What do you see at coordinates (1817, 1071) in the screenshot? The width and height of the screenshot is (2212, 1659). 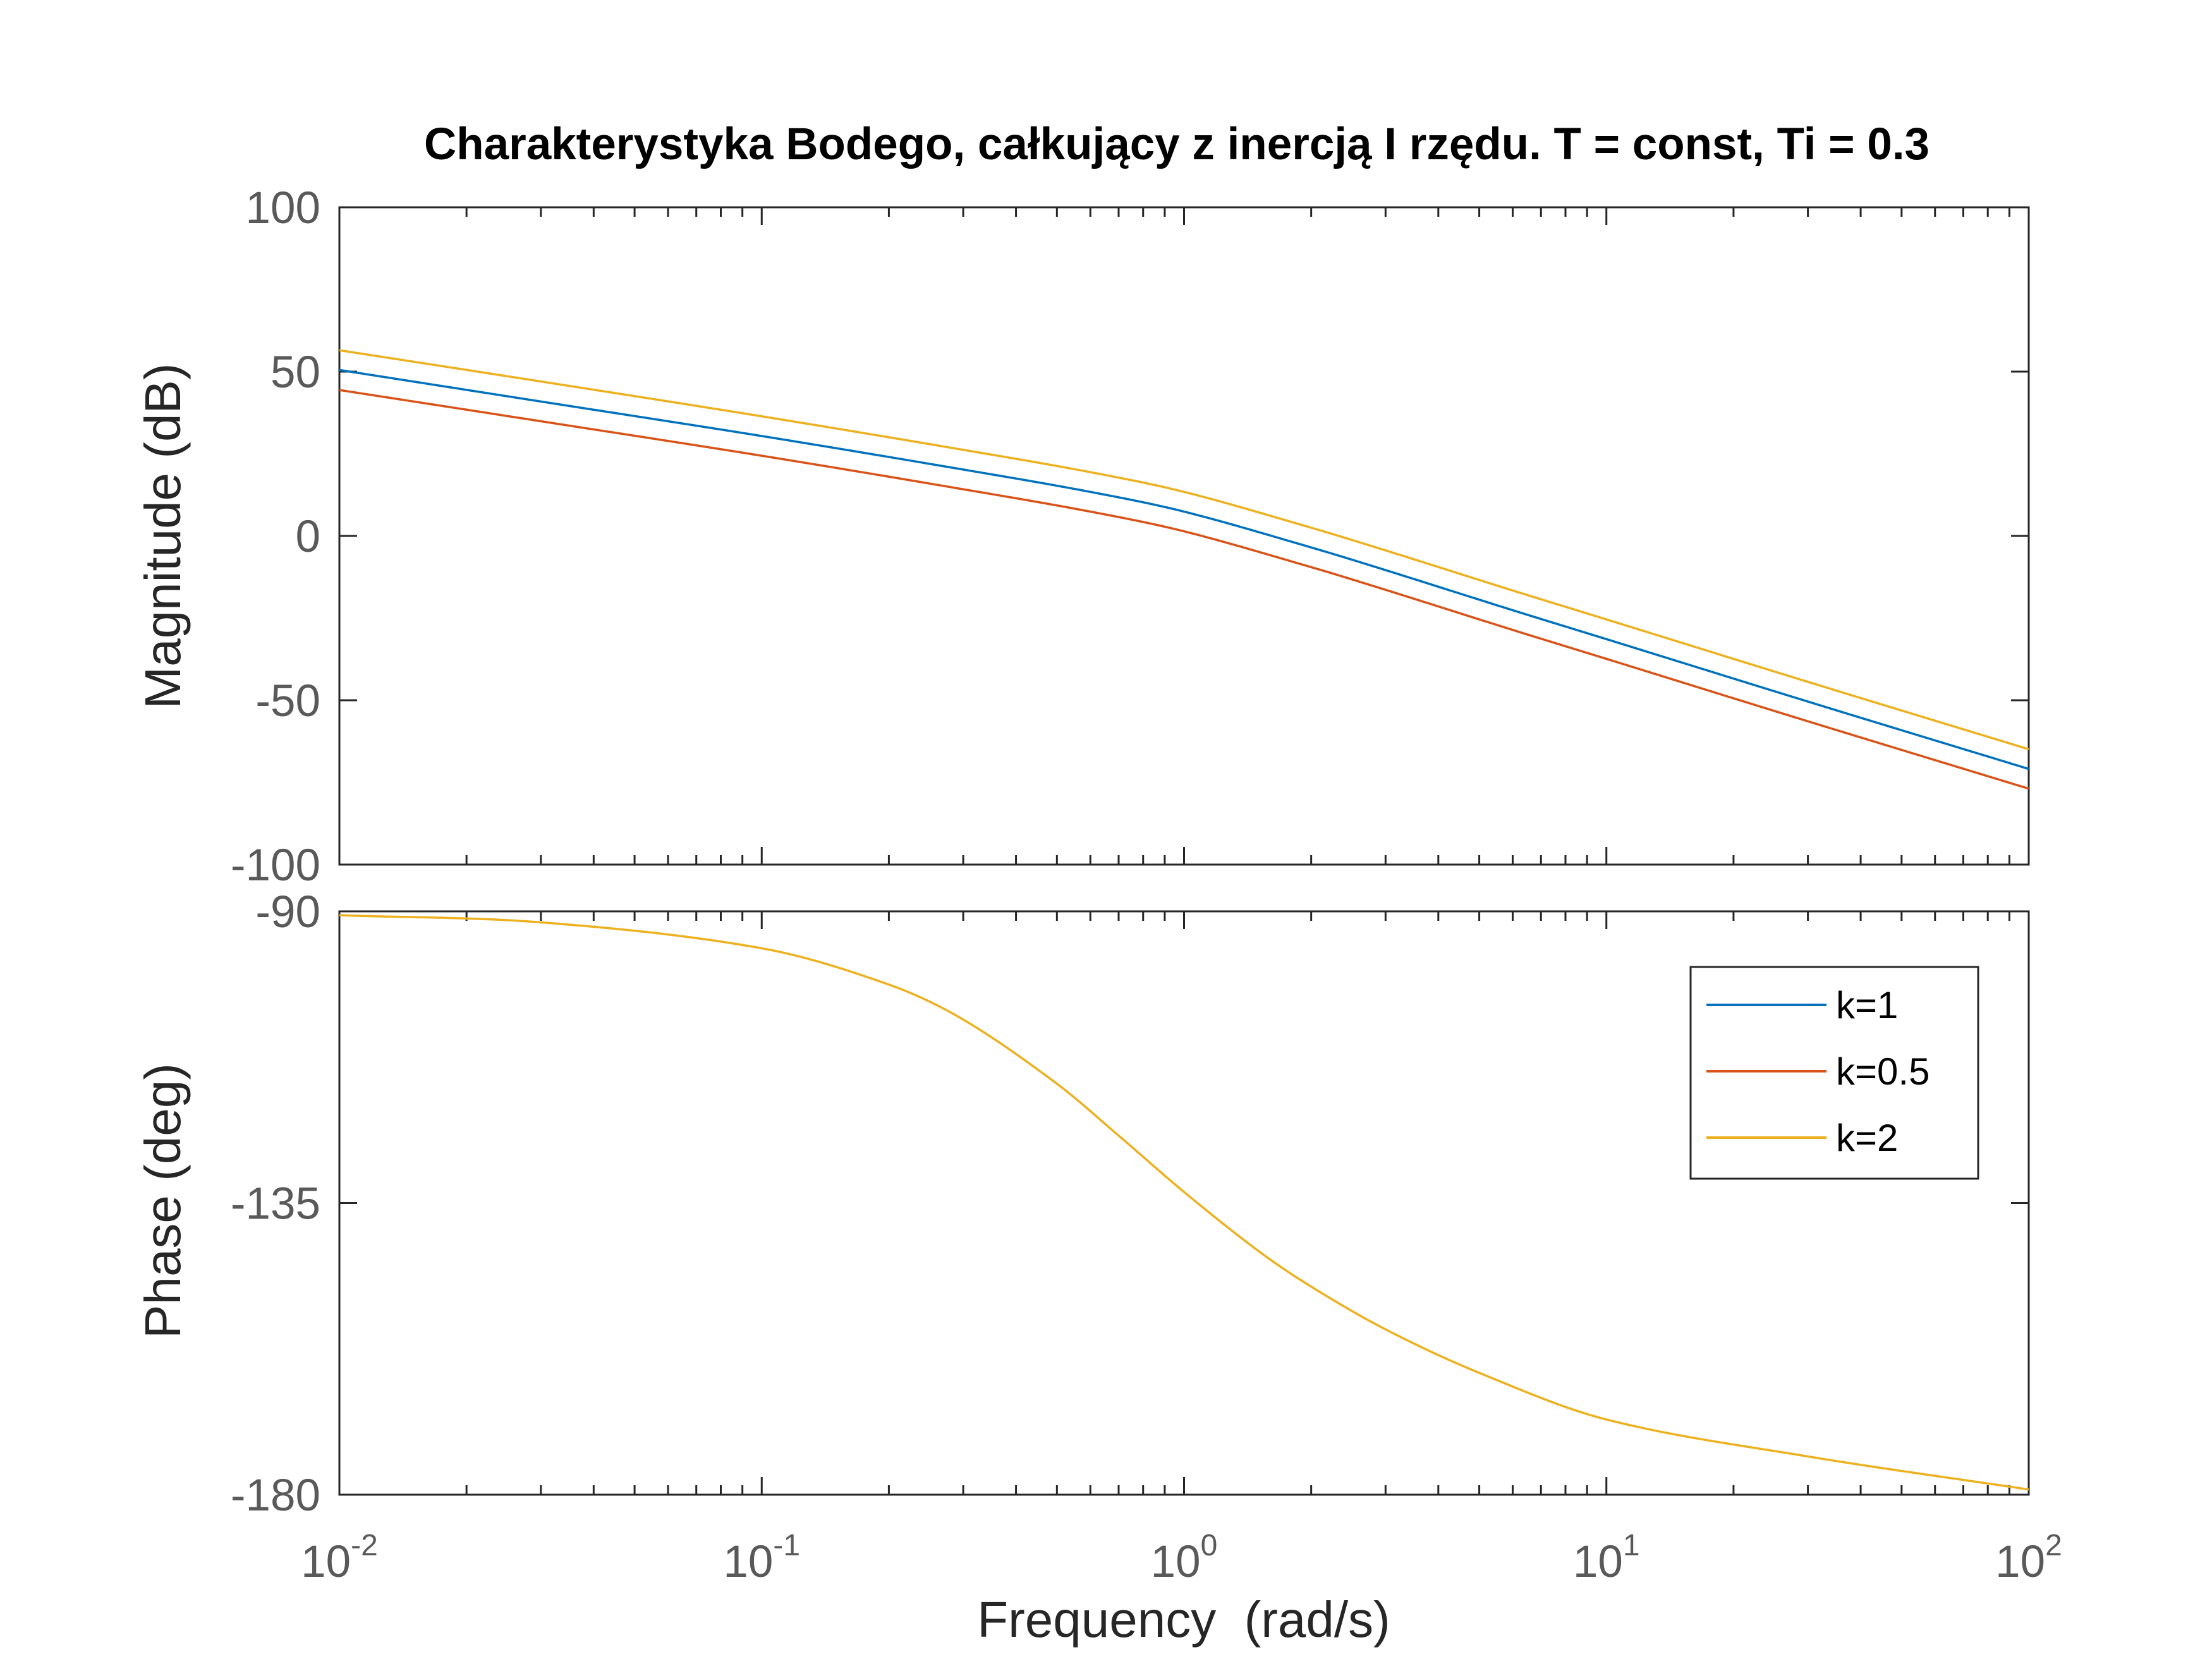 I see `legend-items: k=1 k=0.5 k=2` at bounding box center [1817, 1071].